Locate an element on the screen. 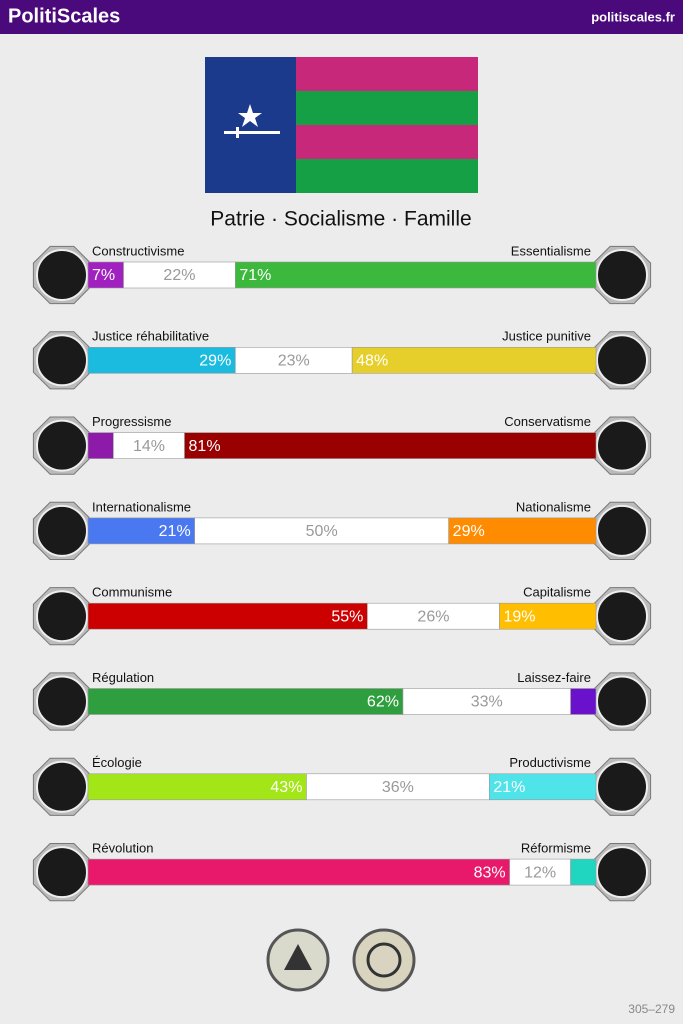 Image resolution: width=683 pixels, height=1024 pixels. value-label: 62% is located at coordinates (383, 702).